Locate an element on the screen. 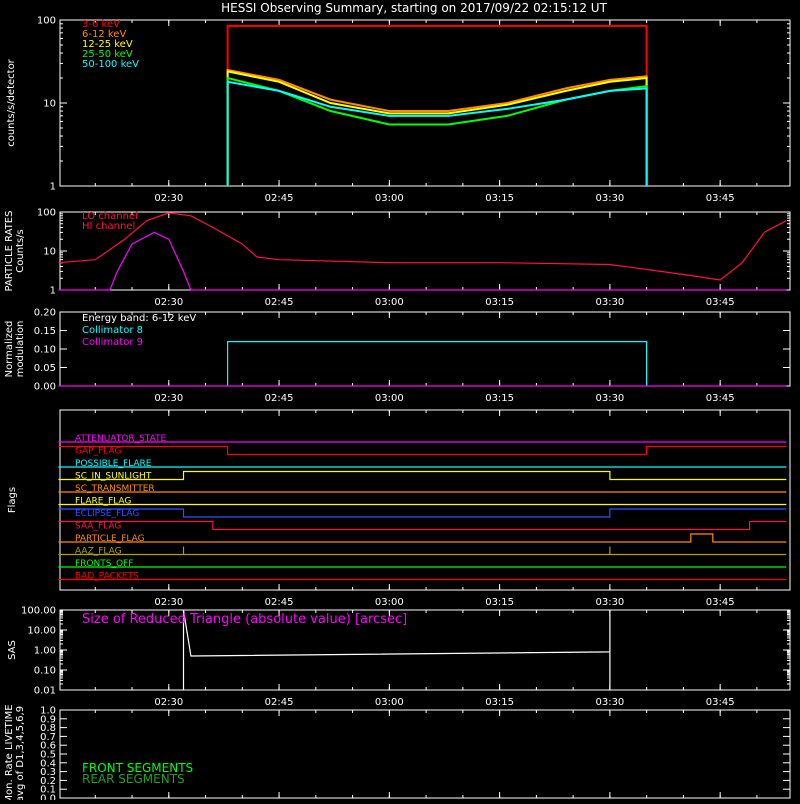 This screenshot has width=800, height=804. y-axis-label: SAS is located at coordinates (12, 650).